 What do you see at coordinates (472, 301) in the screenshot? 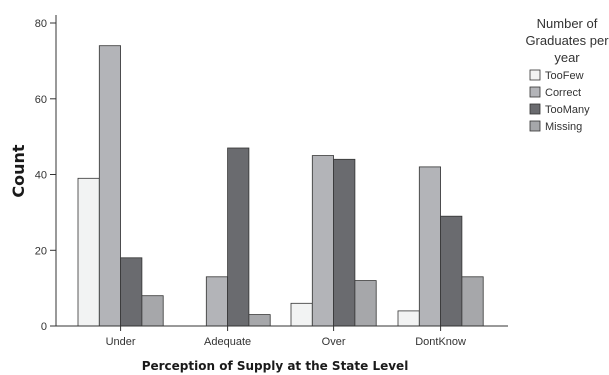
I see `bar-dontknow-missing` at bounding box center [472, 301].